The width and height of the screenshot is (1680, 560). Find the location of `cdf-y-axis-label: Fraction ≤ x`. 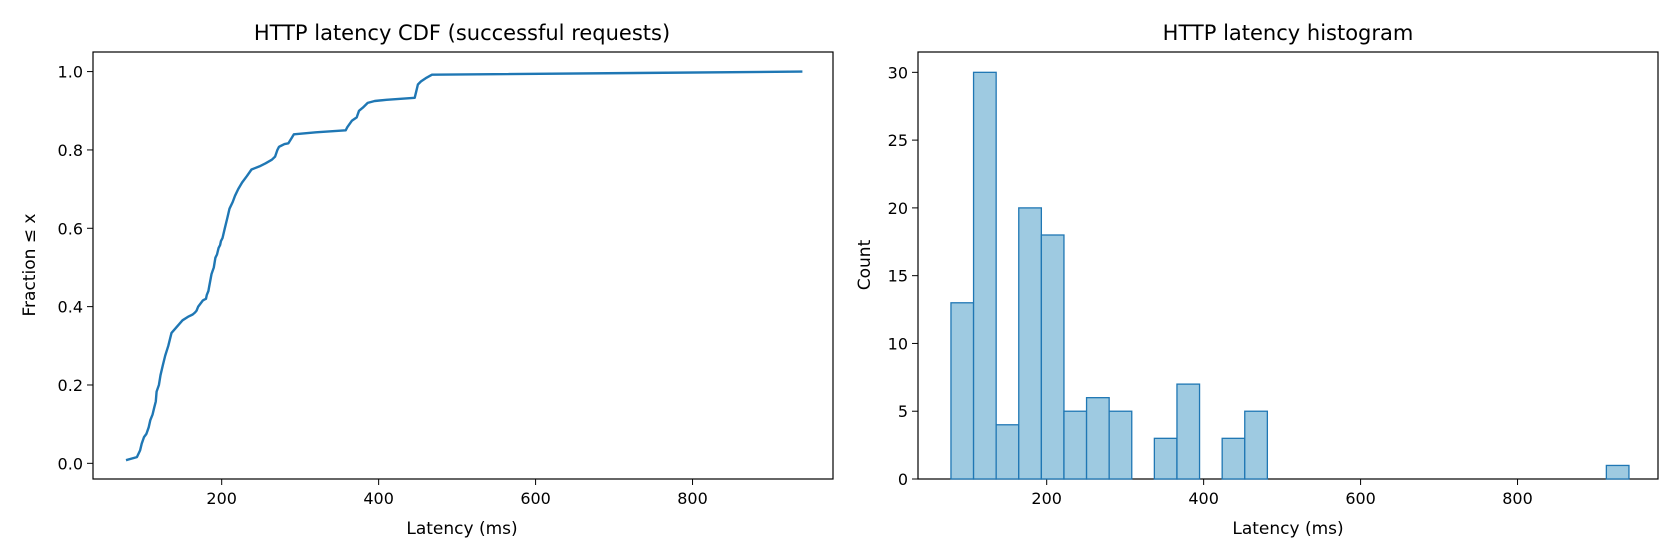

cdf-y-axis-label: Fraction ≤ x is located at coordinates (30, 265).